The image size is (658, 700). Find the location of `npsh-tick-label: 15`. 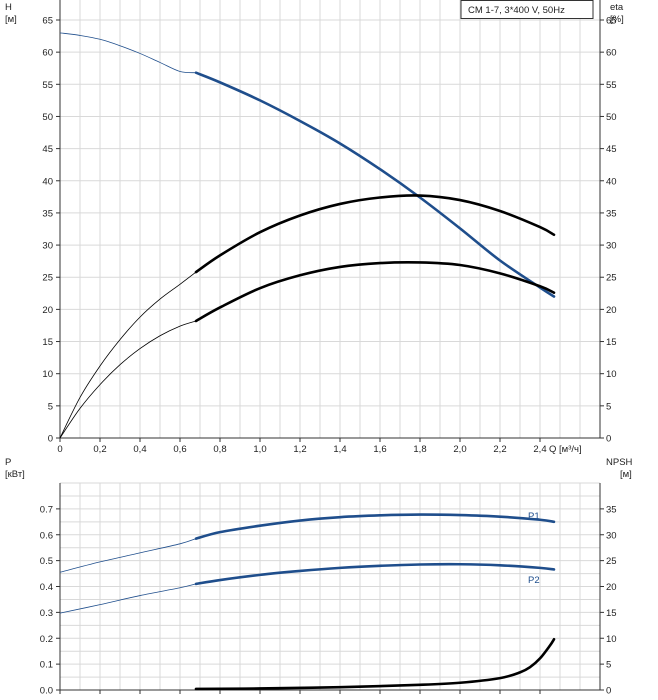

npsh-tick-label: 15 is located at coordinates (611, 613).